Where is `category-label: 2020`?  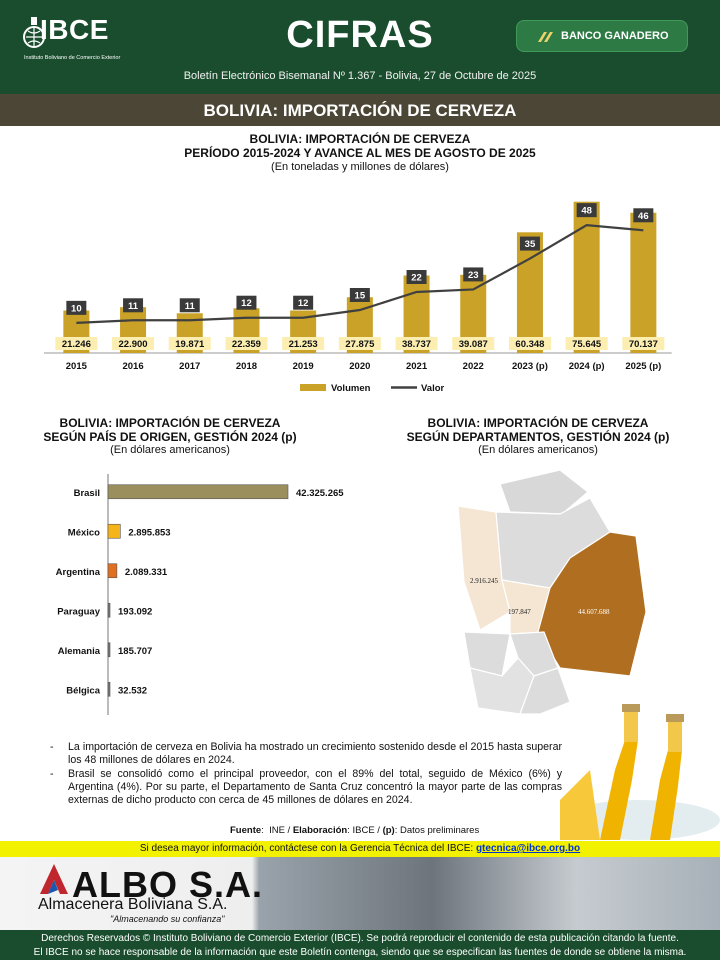
category-label: 2020 is located at coordinates (359, 366).